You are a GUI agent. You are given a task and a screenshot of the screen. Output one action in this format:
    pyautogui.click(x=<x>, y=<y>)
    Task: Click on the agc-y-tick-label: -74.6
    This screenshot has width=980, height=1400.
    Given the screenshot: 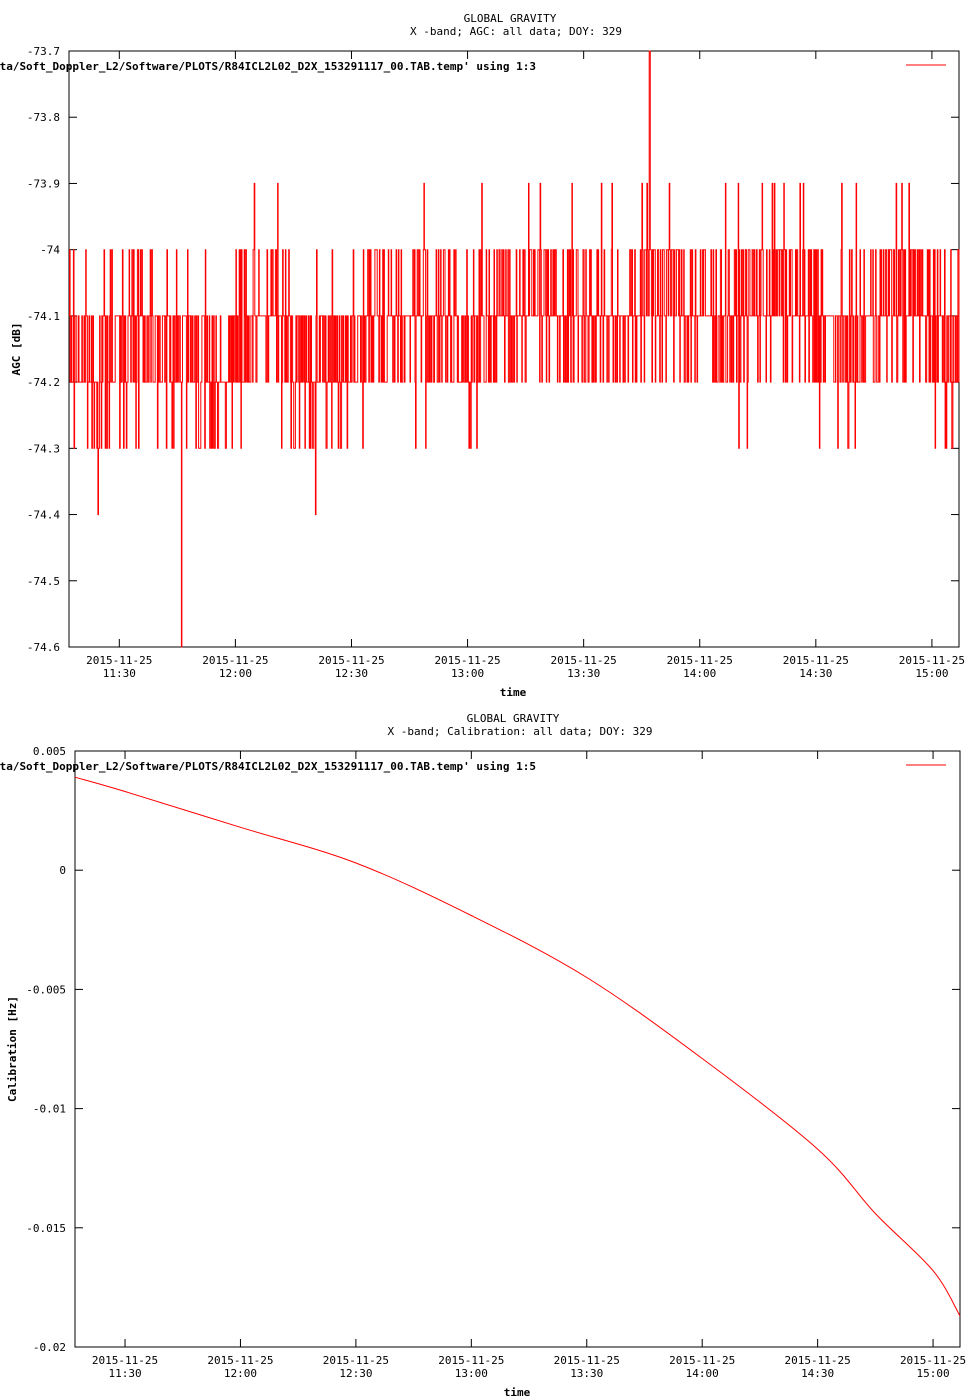 What is the action you would take?
    pyautogui.click(x=43, y=647)
    